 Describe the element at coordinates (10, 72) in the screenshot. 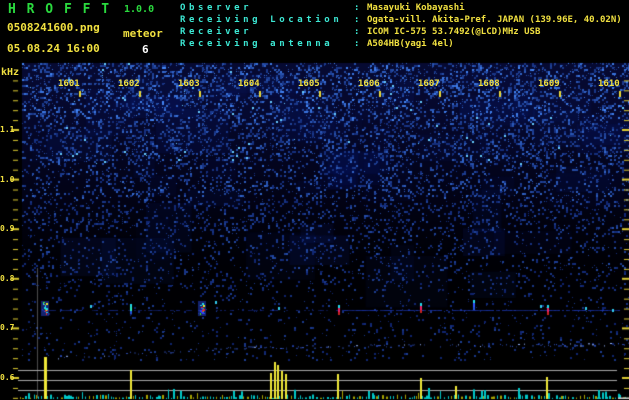

I see `freq-axis-unit-label: kHz` at that location.